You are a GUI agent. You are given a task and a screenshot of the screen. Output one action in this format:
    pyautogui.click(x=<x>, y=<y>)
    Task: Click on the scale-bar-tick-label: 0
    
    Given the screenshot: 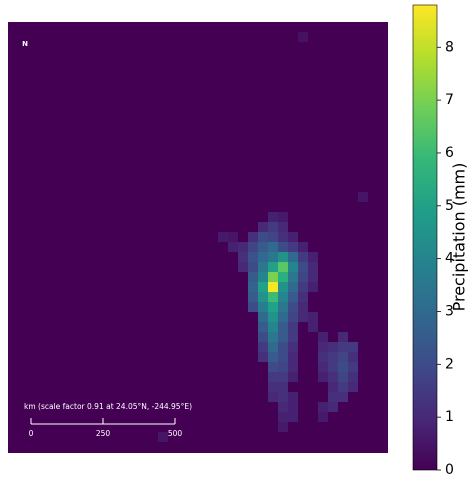 What is the action you would take?
    pyautogui.click(x=31, y=433)
    